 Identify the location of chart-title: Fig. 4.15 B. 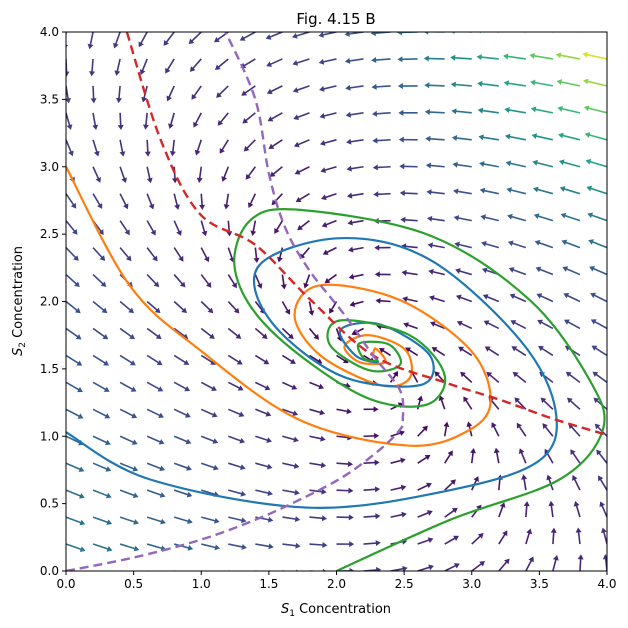
(335, 19).